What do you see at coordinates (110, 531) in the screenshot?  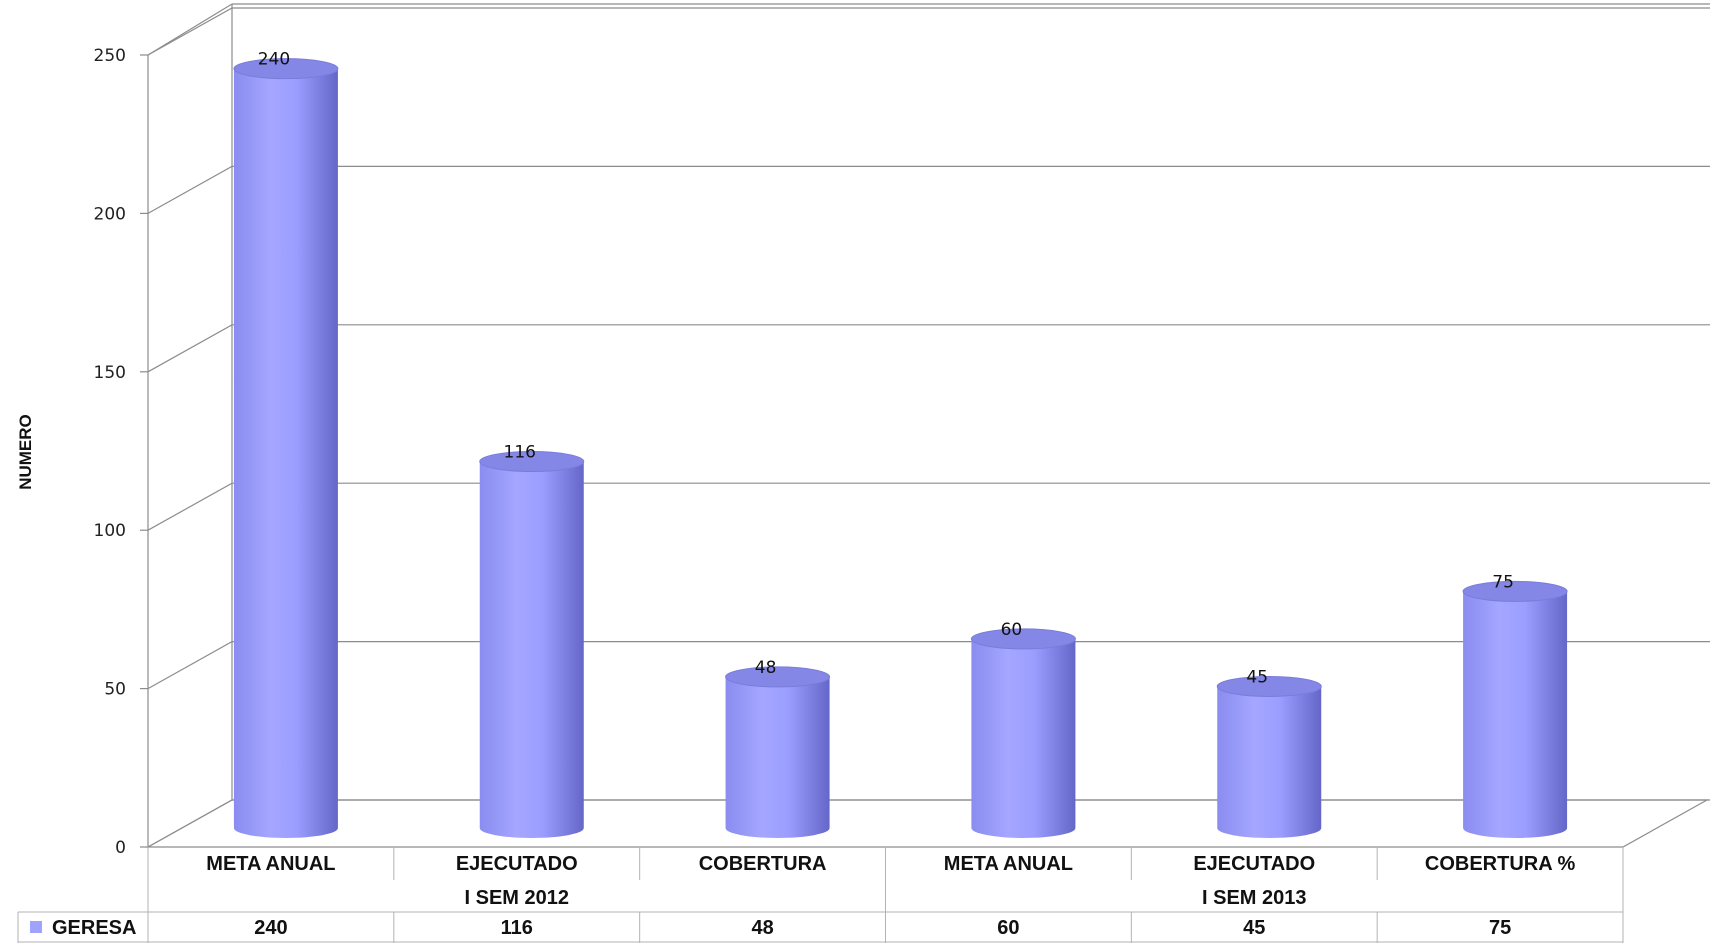 I see `y-tick-label: 100` at bounding box center [110, 531].